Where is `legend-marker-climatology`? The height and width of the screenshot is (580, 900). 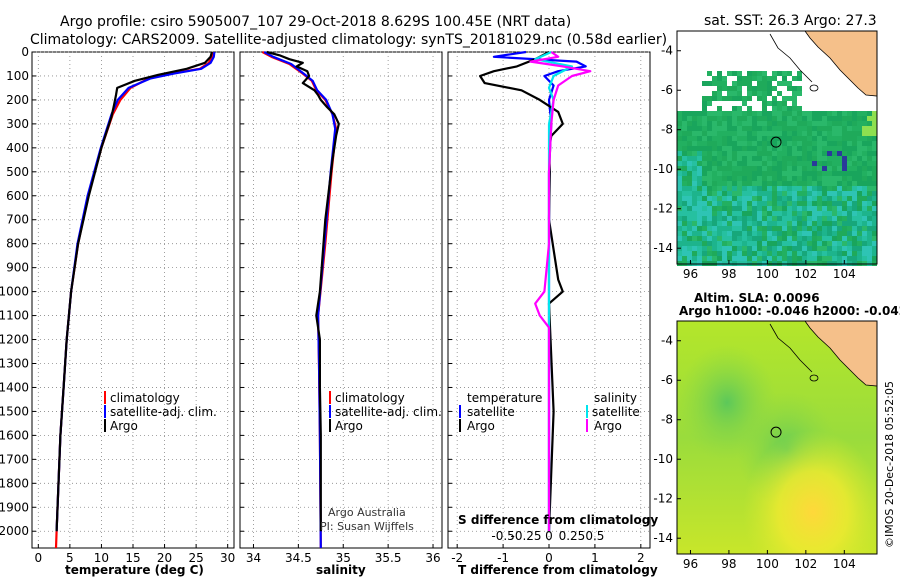 legend-marker-climatology is located at coordinates (330, 397).